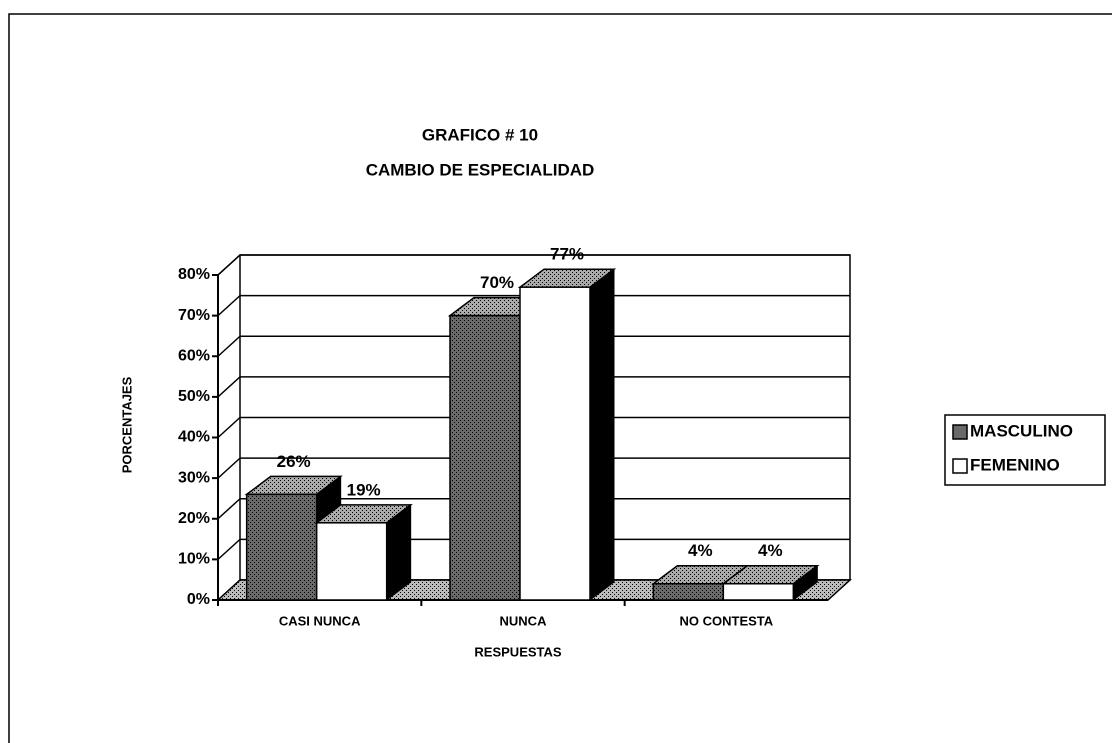 Image resolution: width=1112 pixels, height=743 pixels. Describe the element at coordinates (727, 620) in the screenshot. I see `x-tick-label: NO CONTESTA` at that location.